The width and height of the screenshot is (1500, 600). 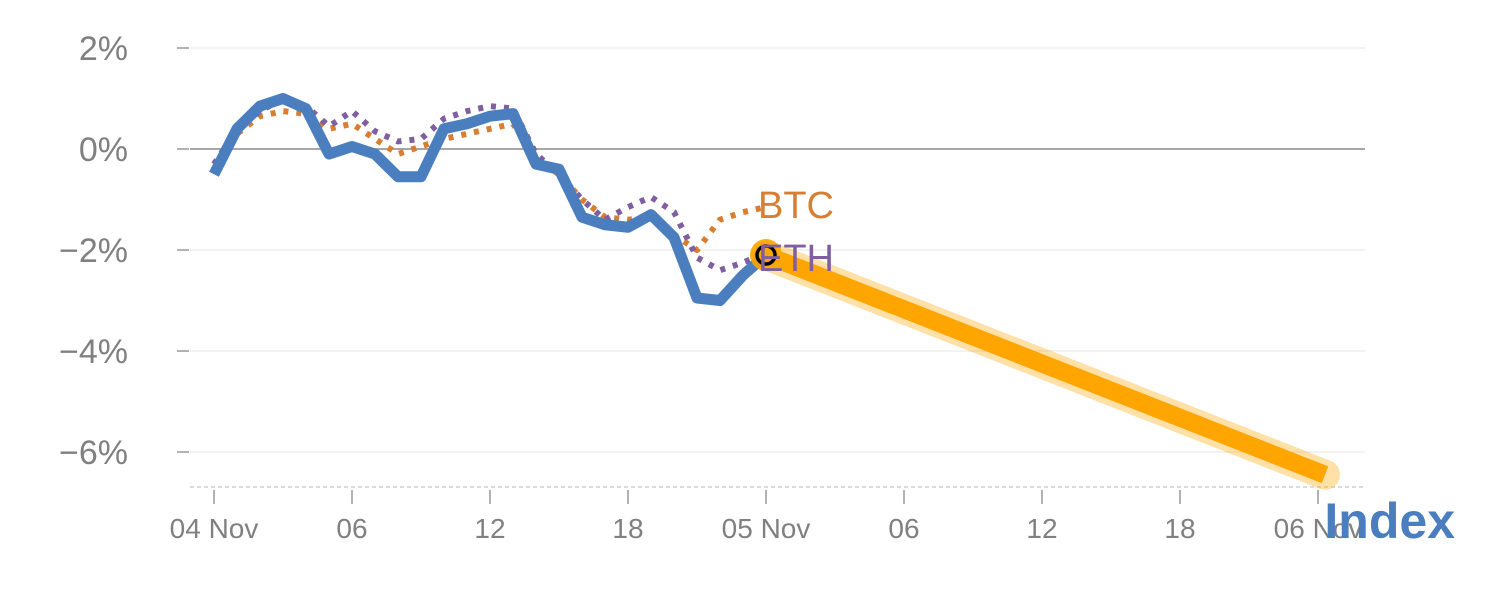 I want to click on y-axis: 2% 0% −2% −4% −6%, so click(x=124, y=251).